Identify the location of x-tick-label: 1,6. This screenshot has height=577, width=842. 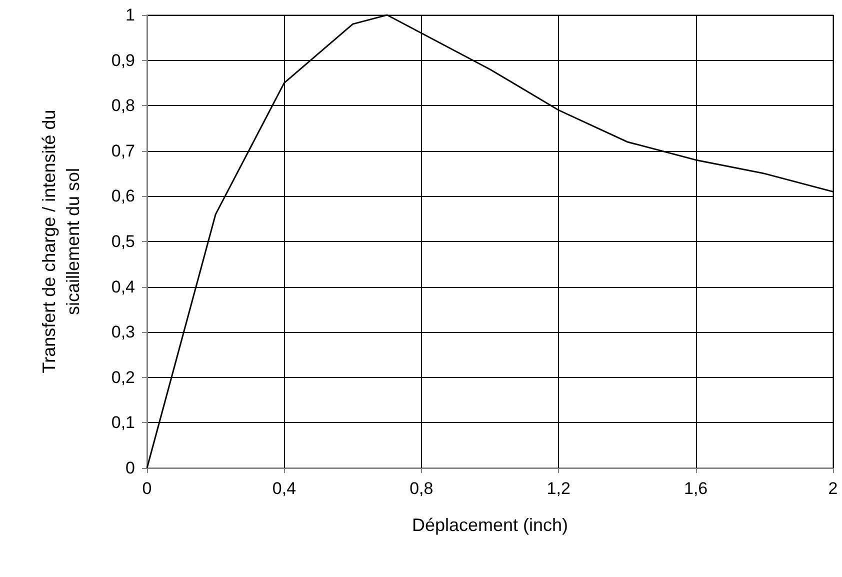
(696, 488).